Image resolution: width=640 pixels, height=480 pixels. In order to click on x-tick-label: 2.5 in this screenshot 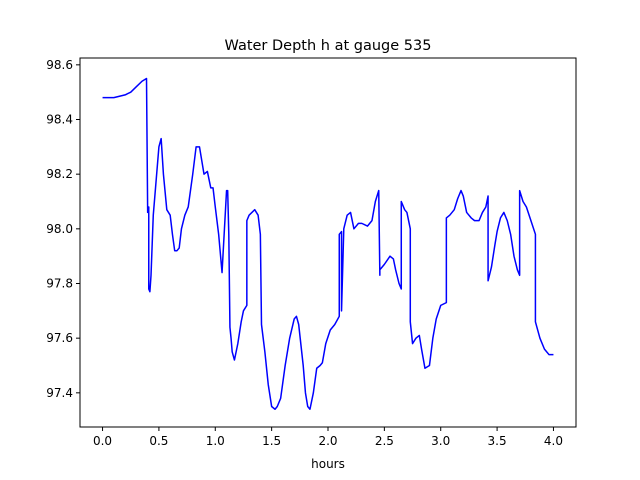, I will do `click(384, 441)`.